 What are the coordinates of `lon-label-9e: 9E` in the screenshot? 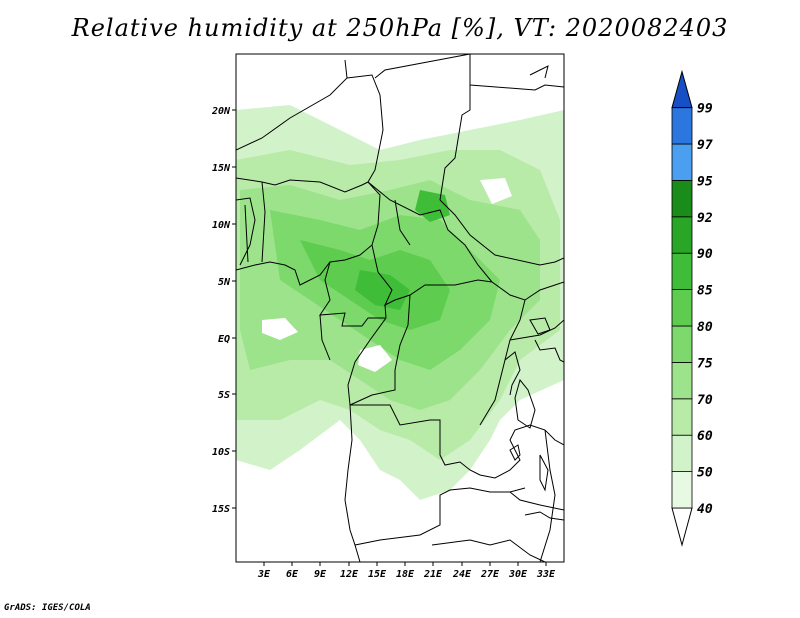 It's located at (320, 574).